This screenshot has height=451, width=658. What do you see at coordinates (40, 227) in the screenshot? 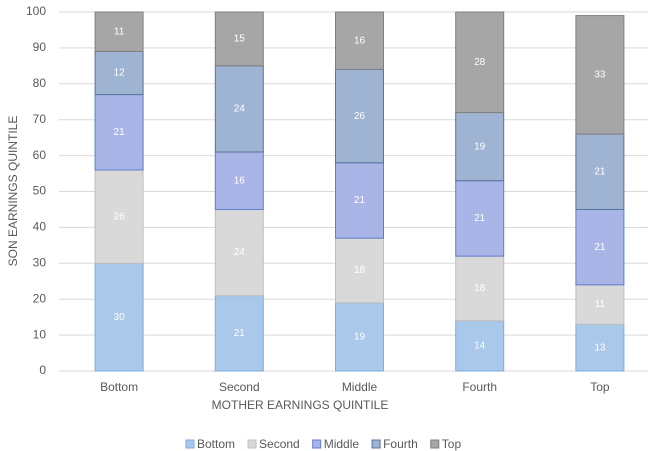
I see `y-tick-label: 40` at bounding box center [40, 227].